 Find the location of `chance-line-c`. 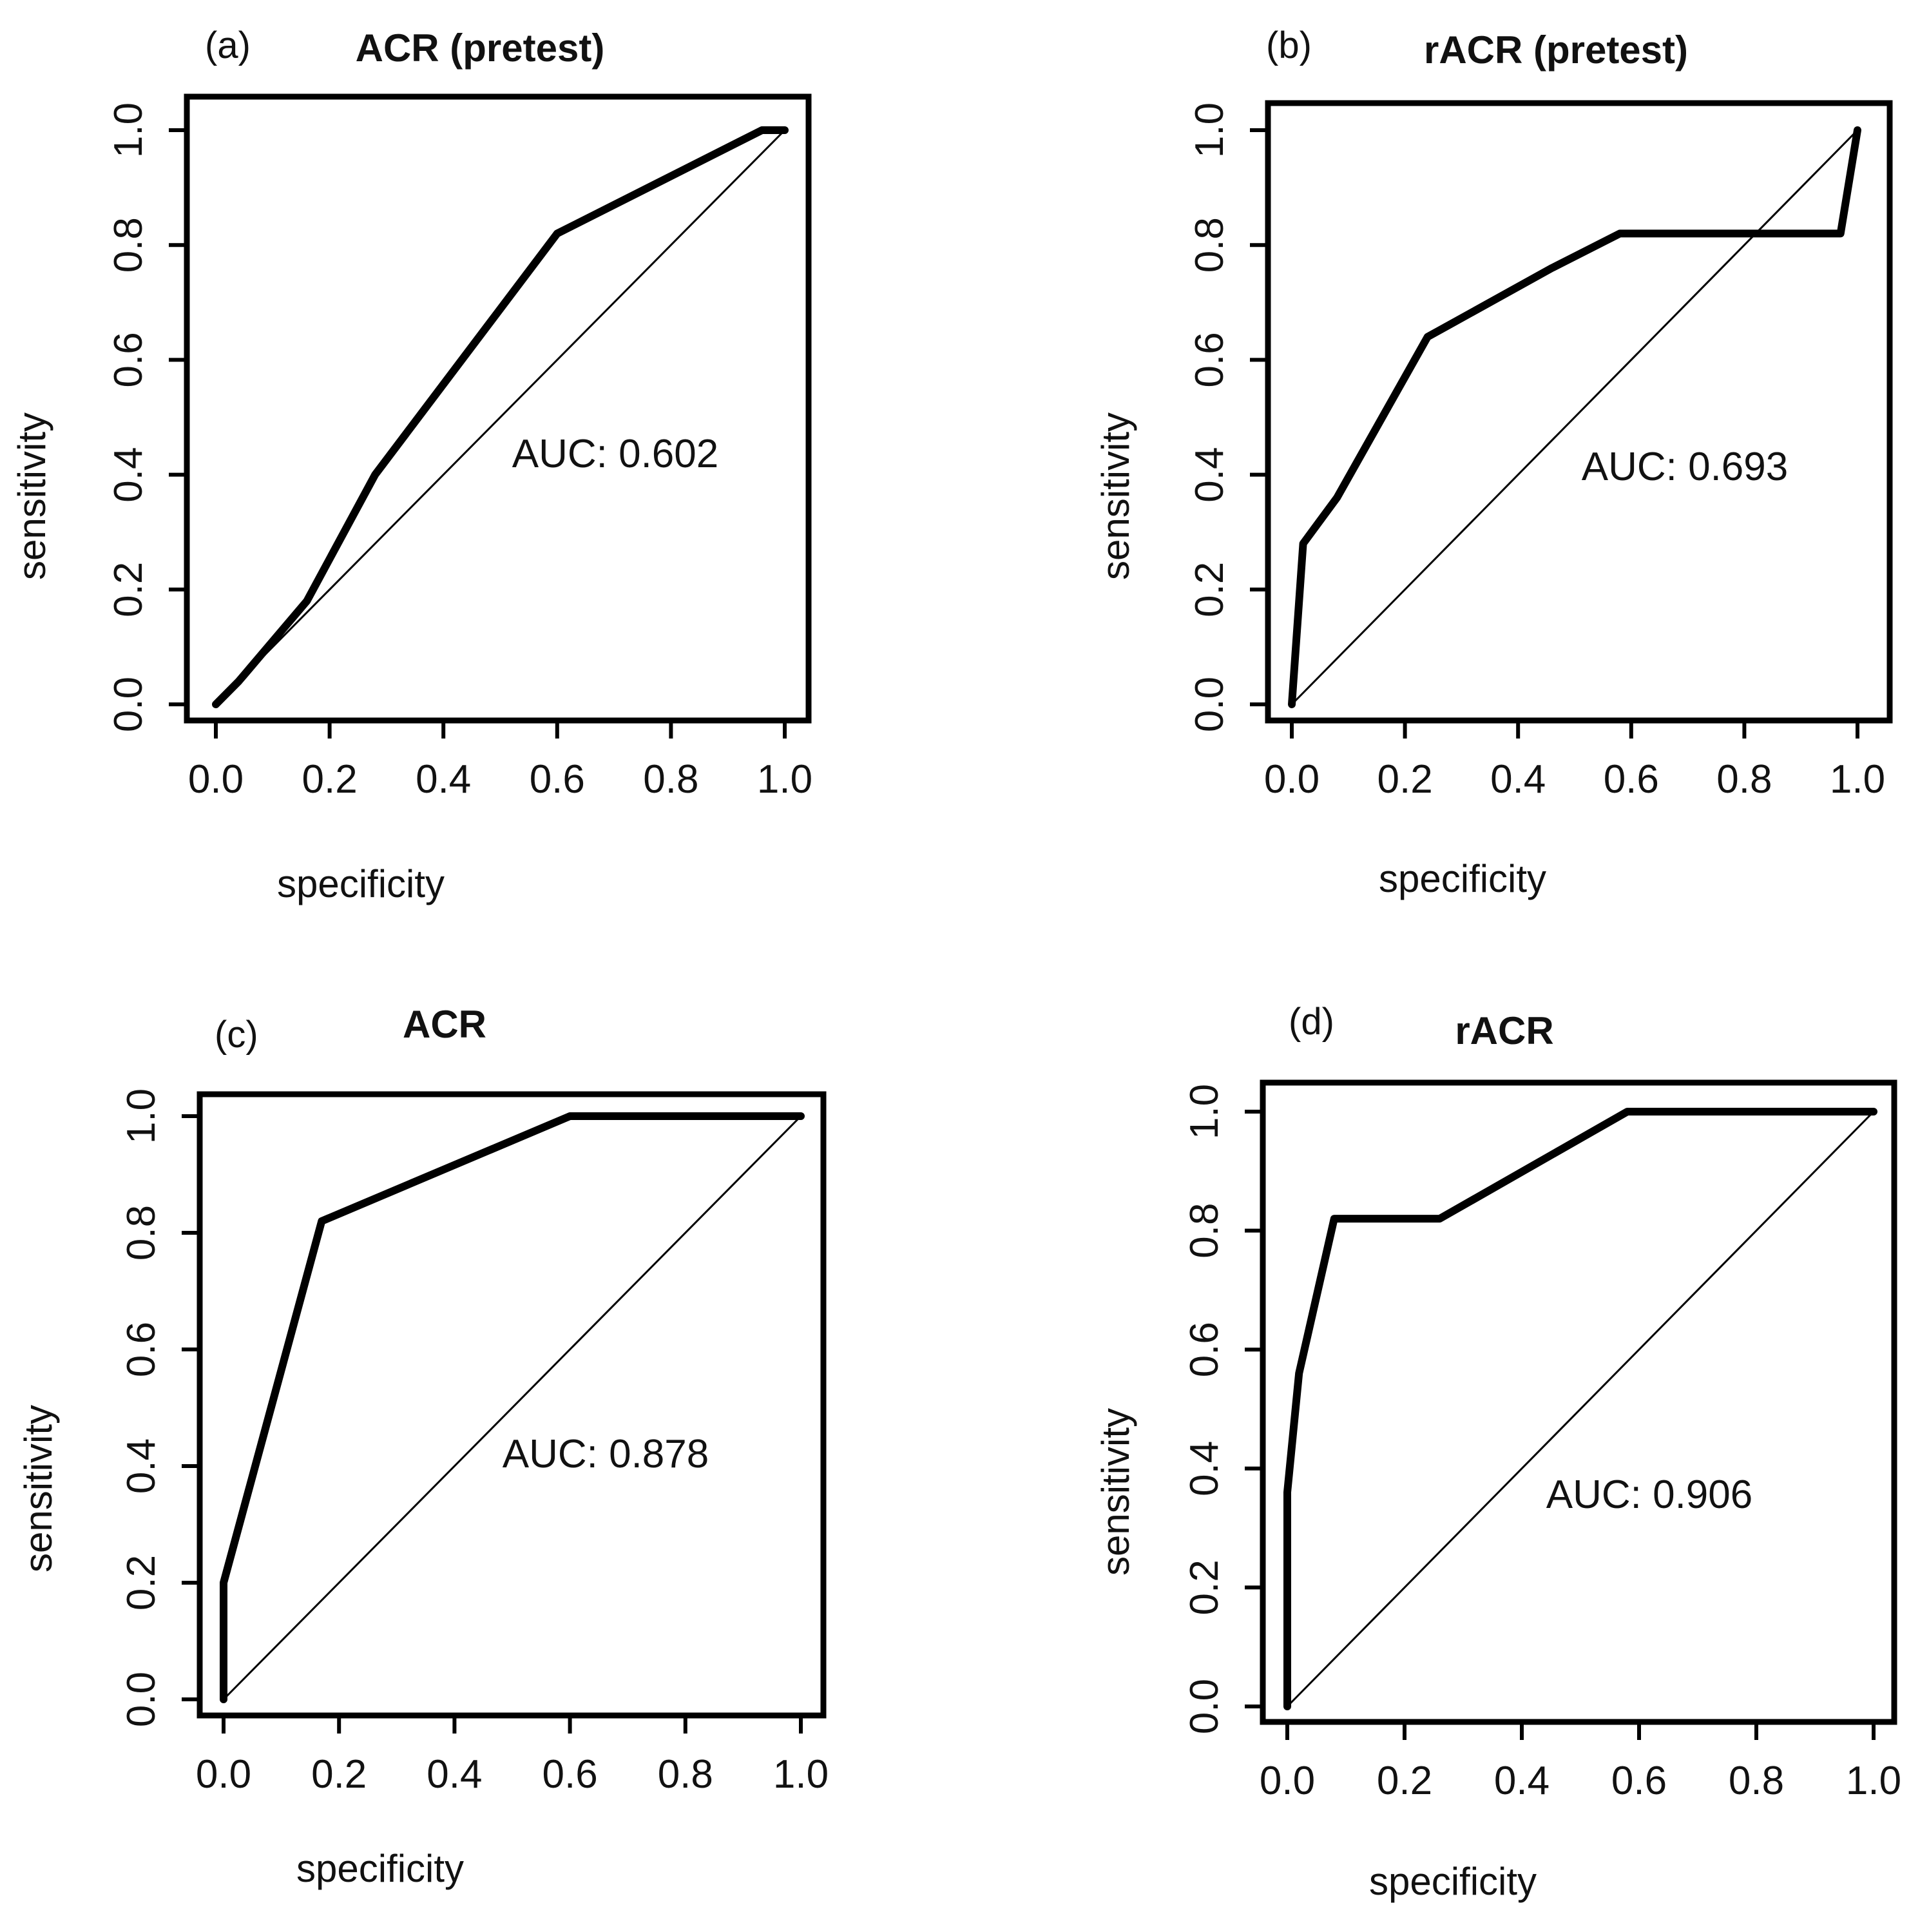

chance-line-c is located at coordinates (512, 1408).